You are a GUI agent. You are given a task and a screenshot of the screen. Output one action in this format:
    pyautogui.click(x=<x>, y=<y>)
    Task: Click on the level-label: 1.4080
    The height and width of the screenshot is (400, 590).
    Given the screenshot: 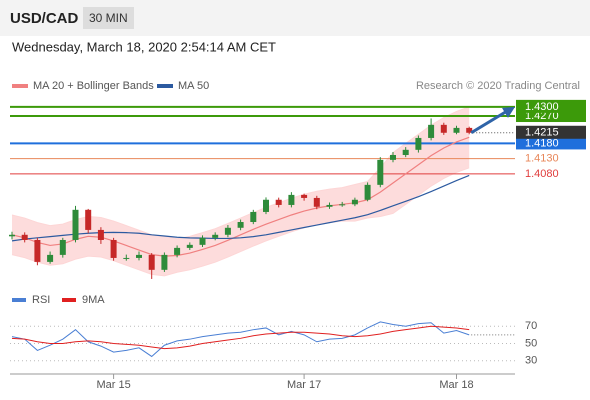 What is the action you would take?
    pyautogui.click(x=542, y=174)
    